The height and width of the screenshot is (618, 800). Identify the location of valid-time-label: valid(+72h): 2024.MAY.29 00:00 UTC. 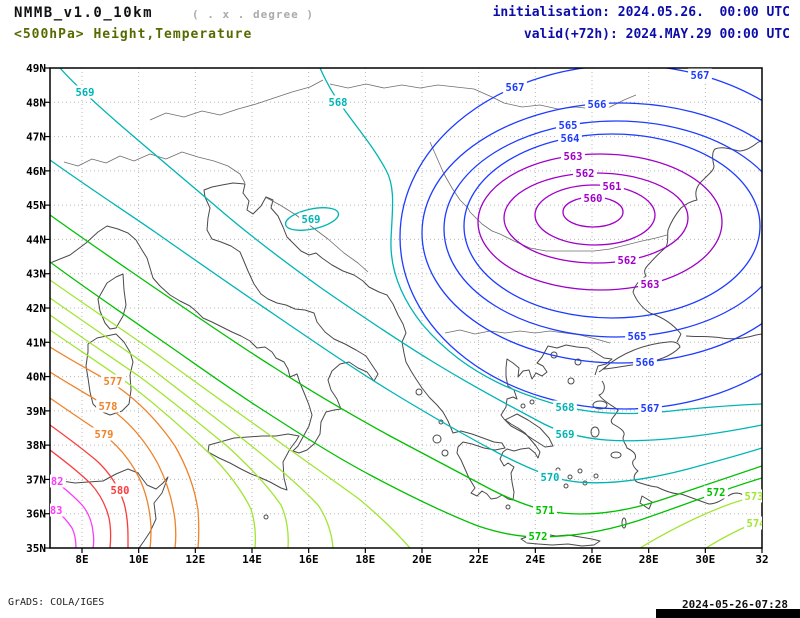
(656, 34).